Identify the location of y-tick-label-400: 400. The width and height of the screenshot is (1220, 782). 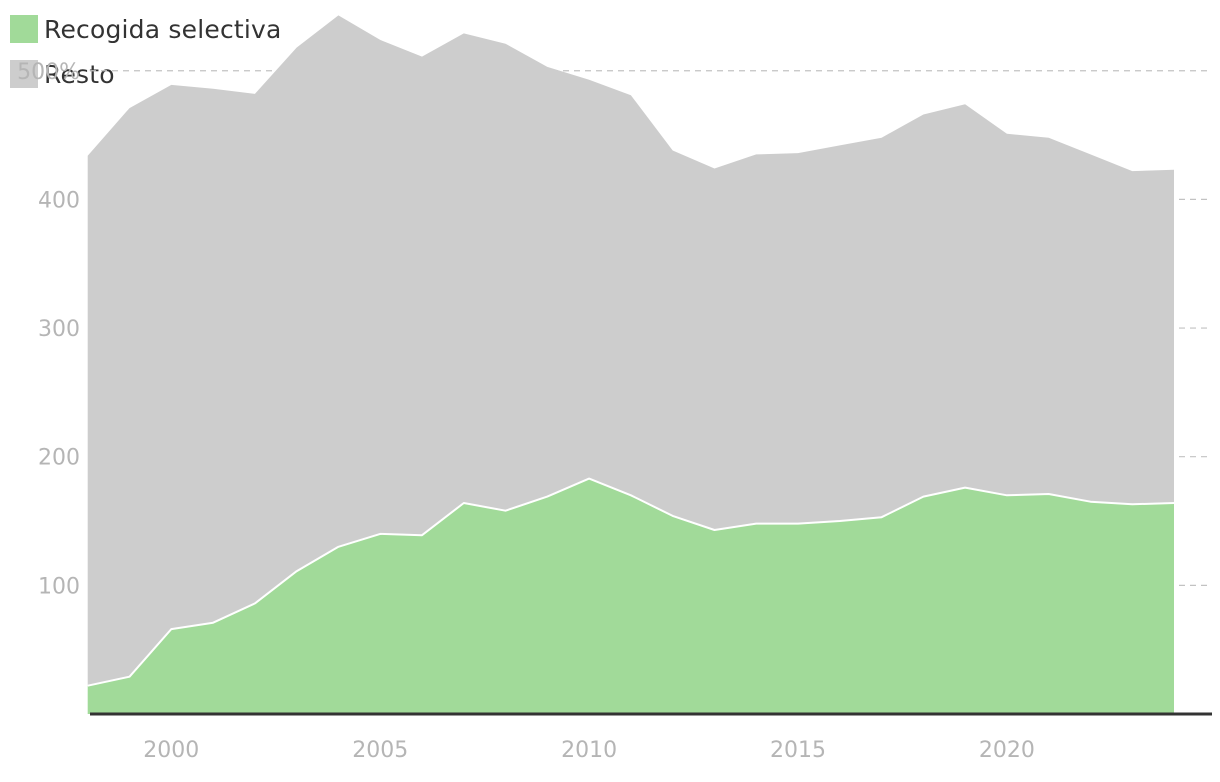
(59, 200).